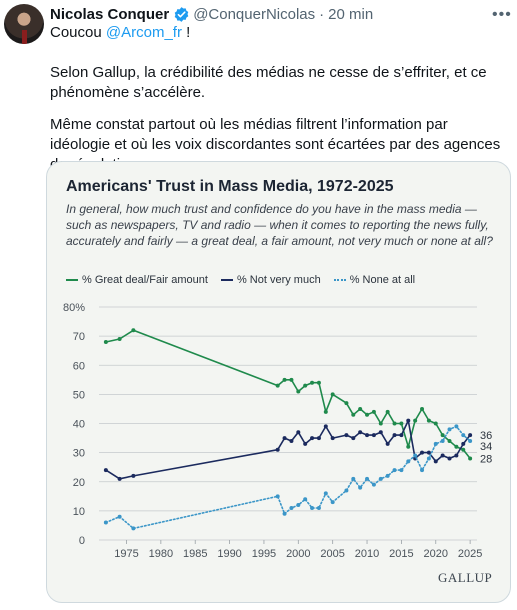 The height and width of the screenshot is (610, 517). Describe the element at coordinates (339, 280) in the screenshot. I see `legend-swatch-none-at-all` at that location.